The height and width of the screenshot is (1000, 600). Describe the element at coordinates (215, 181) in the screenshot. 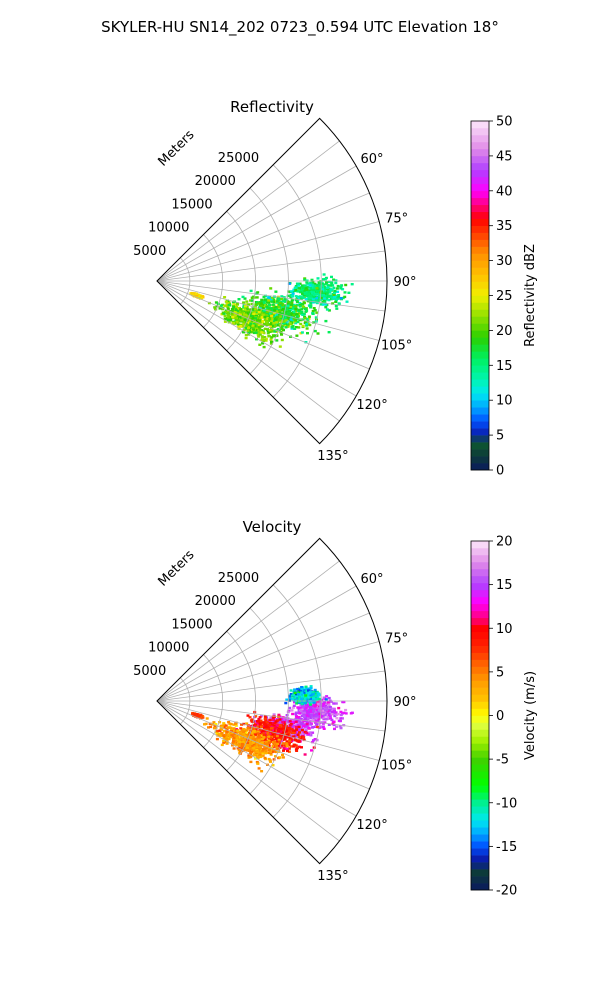

I see `range-tick-label: 20000` at that location.